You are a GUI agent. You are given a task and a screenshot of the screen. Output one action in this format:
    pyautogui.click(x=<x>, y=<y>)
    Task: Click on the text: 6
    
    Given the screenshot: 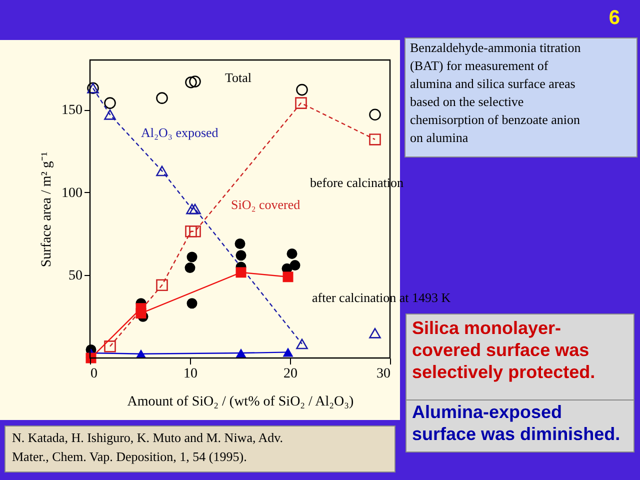 What is the action you would take?
    pyautogui.click(x=614, y=18)
    